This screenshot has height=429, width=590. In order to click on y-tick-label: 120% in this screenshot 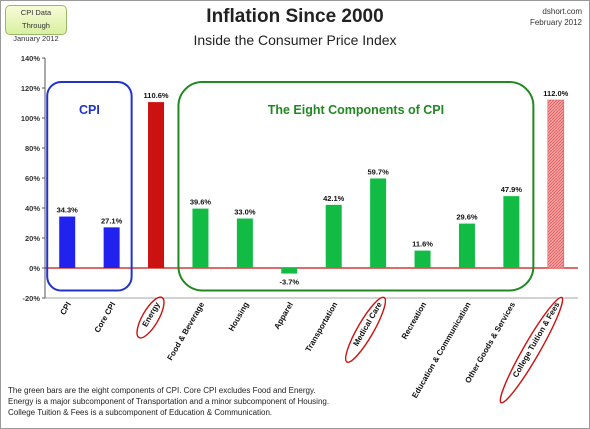, I will do `click(31, 88)`.